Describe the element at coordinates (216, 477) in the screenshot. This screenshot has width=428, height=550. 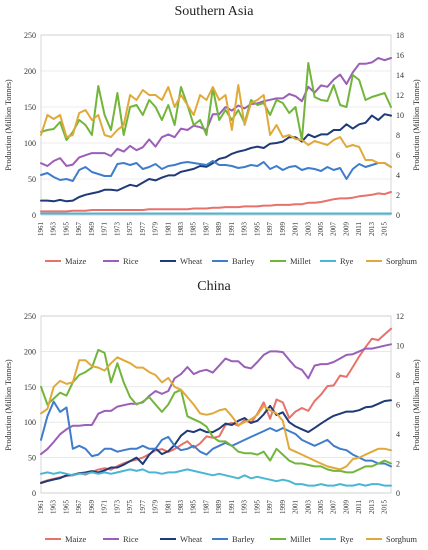
I see `series-line-rye` at that location.